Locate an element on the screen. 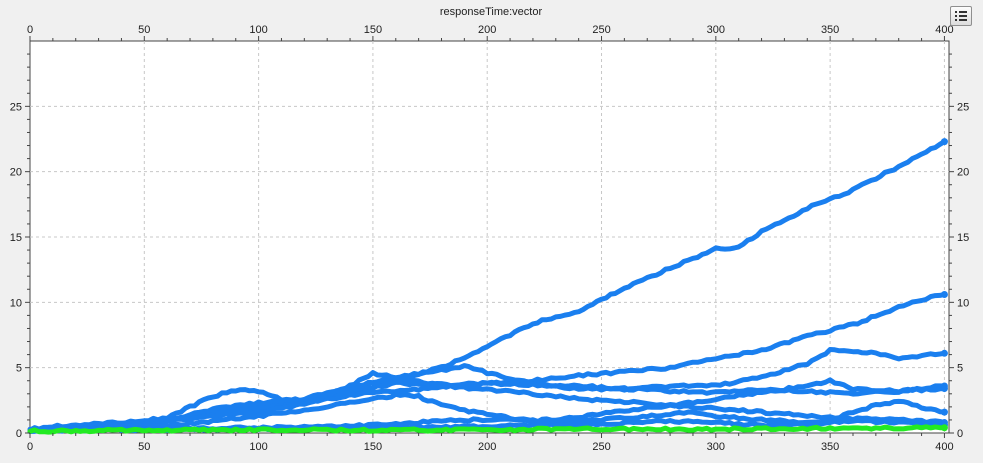  x-tick-label-bottom: 50 is located at coordinates (144, 447).